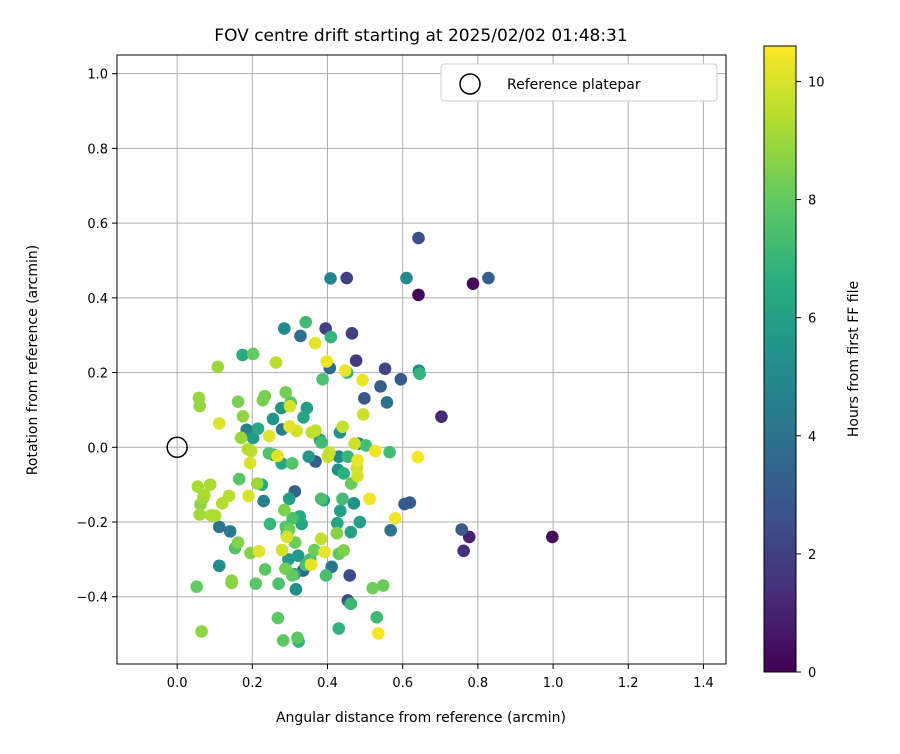 This screenshot has width=900, height=754. I want to click on colorbar-label: Hours from first FF file, so click(854, 359).